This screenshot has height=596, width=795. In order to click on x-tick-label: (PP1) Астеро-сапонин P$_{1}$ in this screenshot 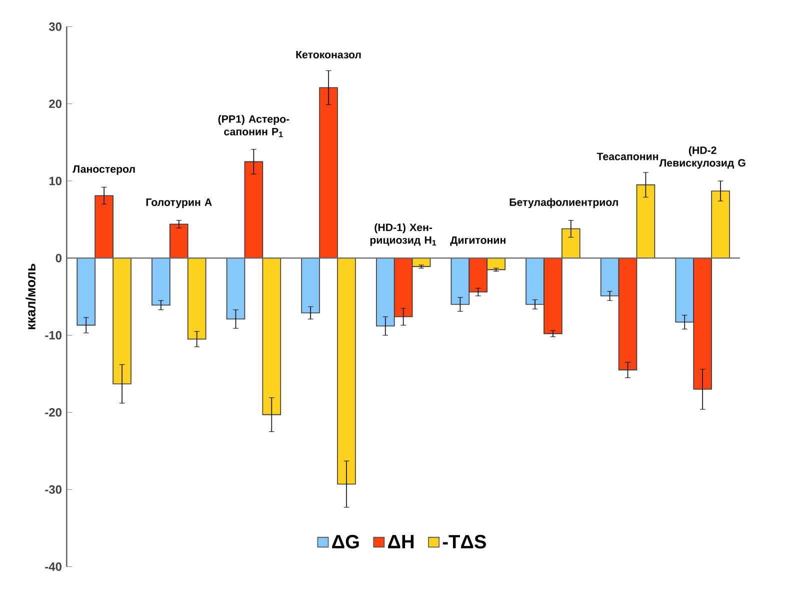, I will do `click(254, 126)`.